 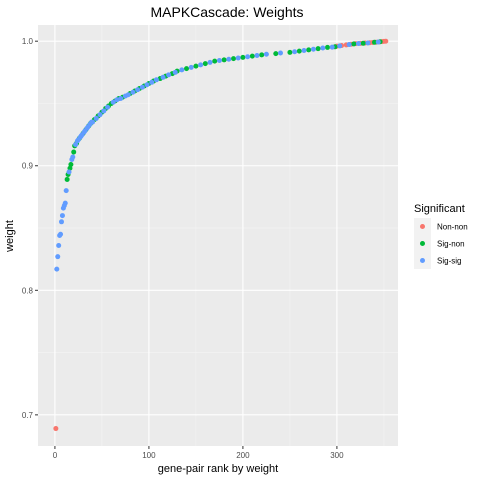 I want to click on x-tick-label: 200, so click(x=243, y=455).